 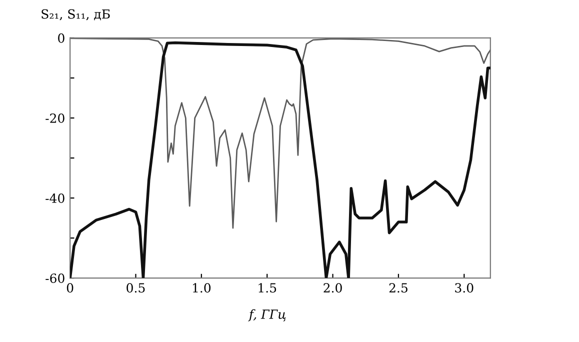 I want to click on y-tick-label: 0, so click(x=61, y=38).